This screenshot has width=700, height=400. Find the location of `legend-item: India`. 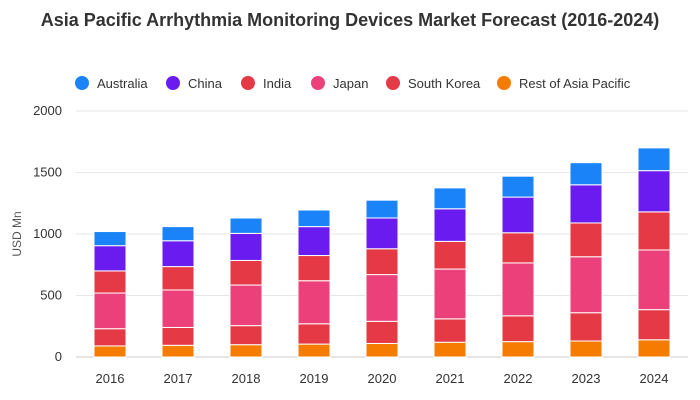

legend-item: India is located at coordinates (266, 83).